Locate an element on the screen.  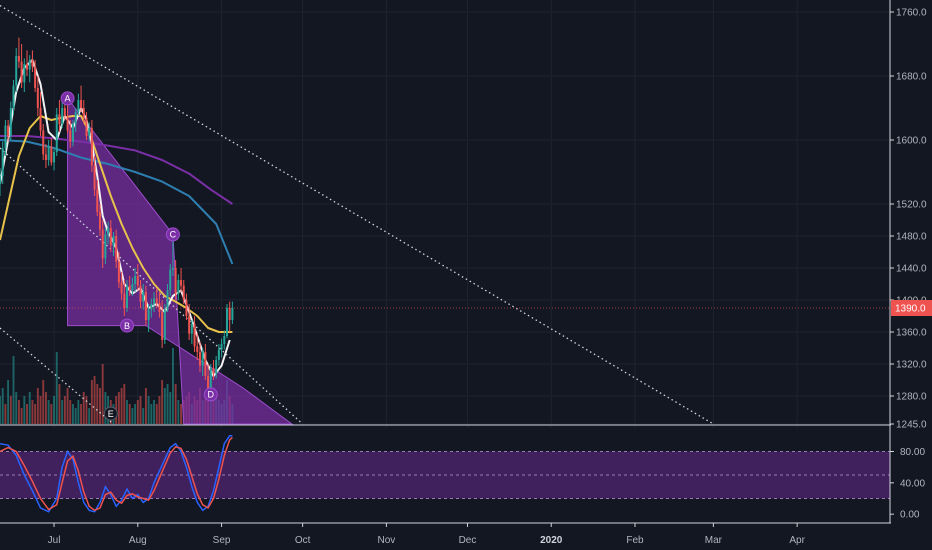
current-price-tag is located at coordinates (911, 308).